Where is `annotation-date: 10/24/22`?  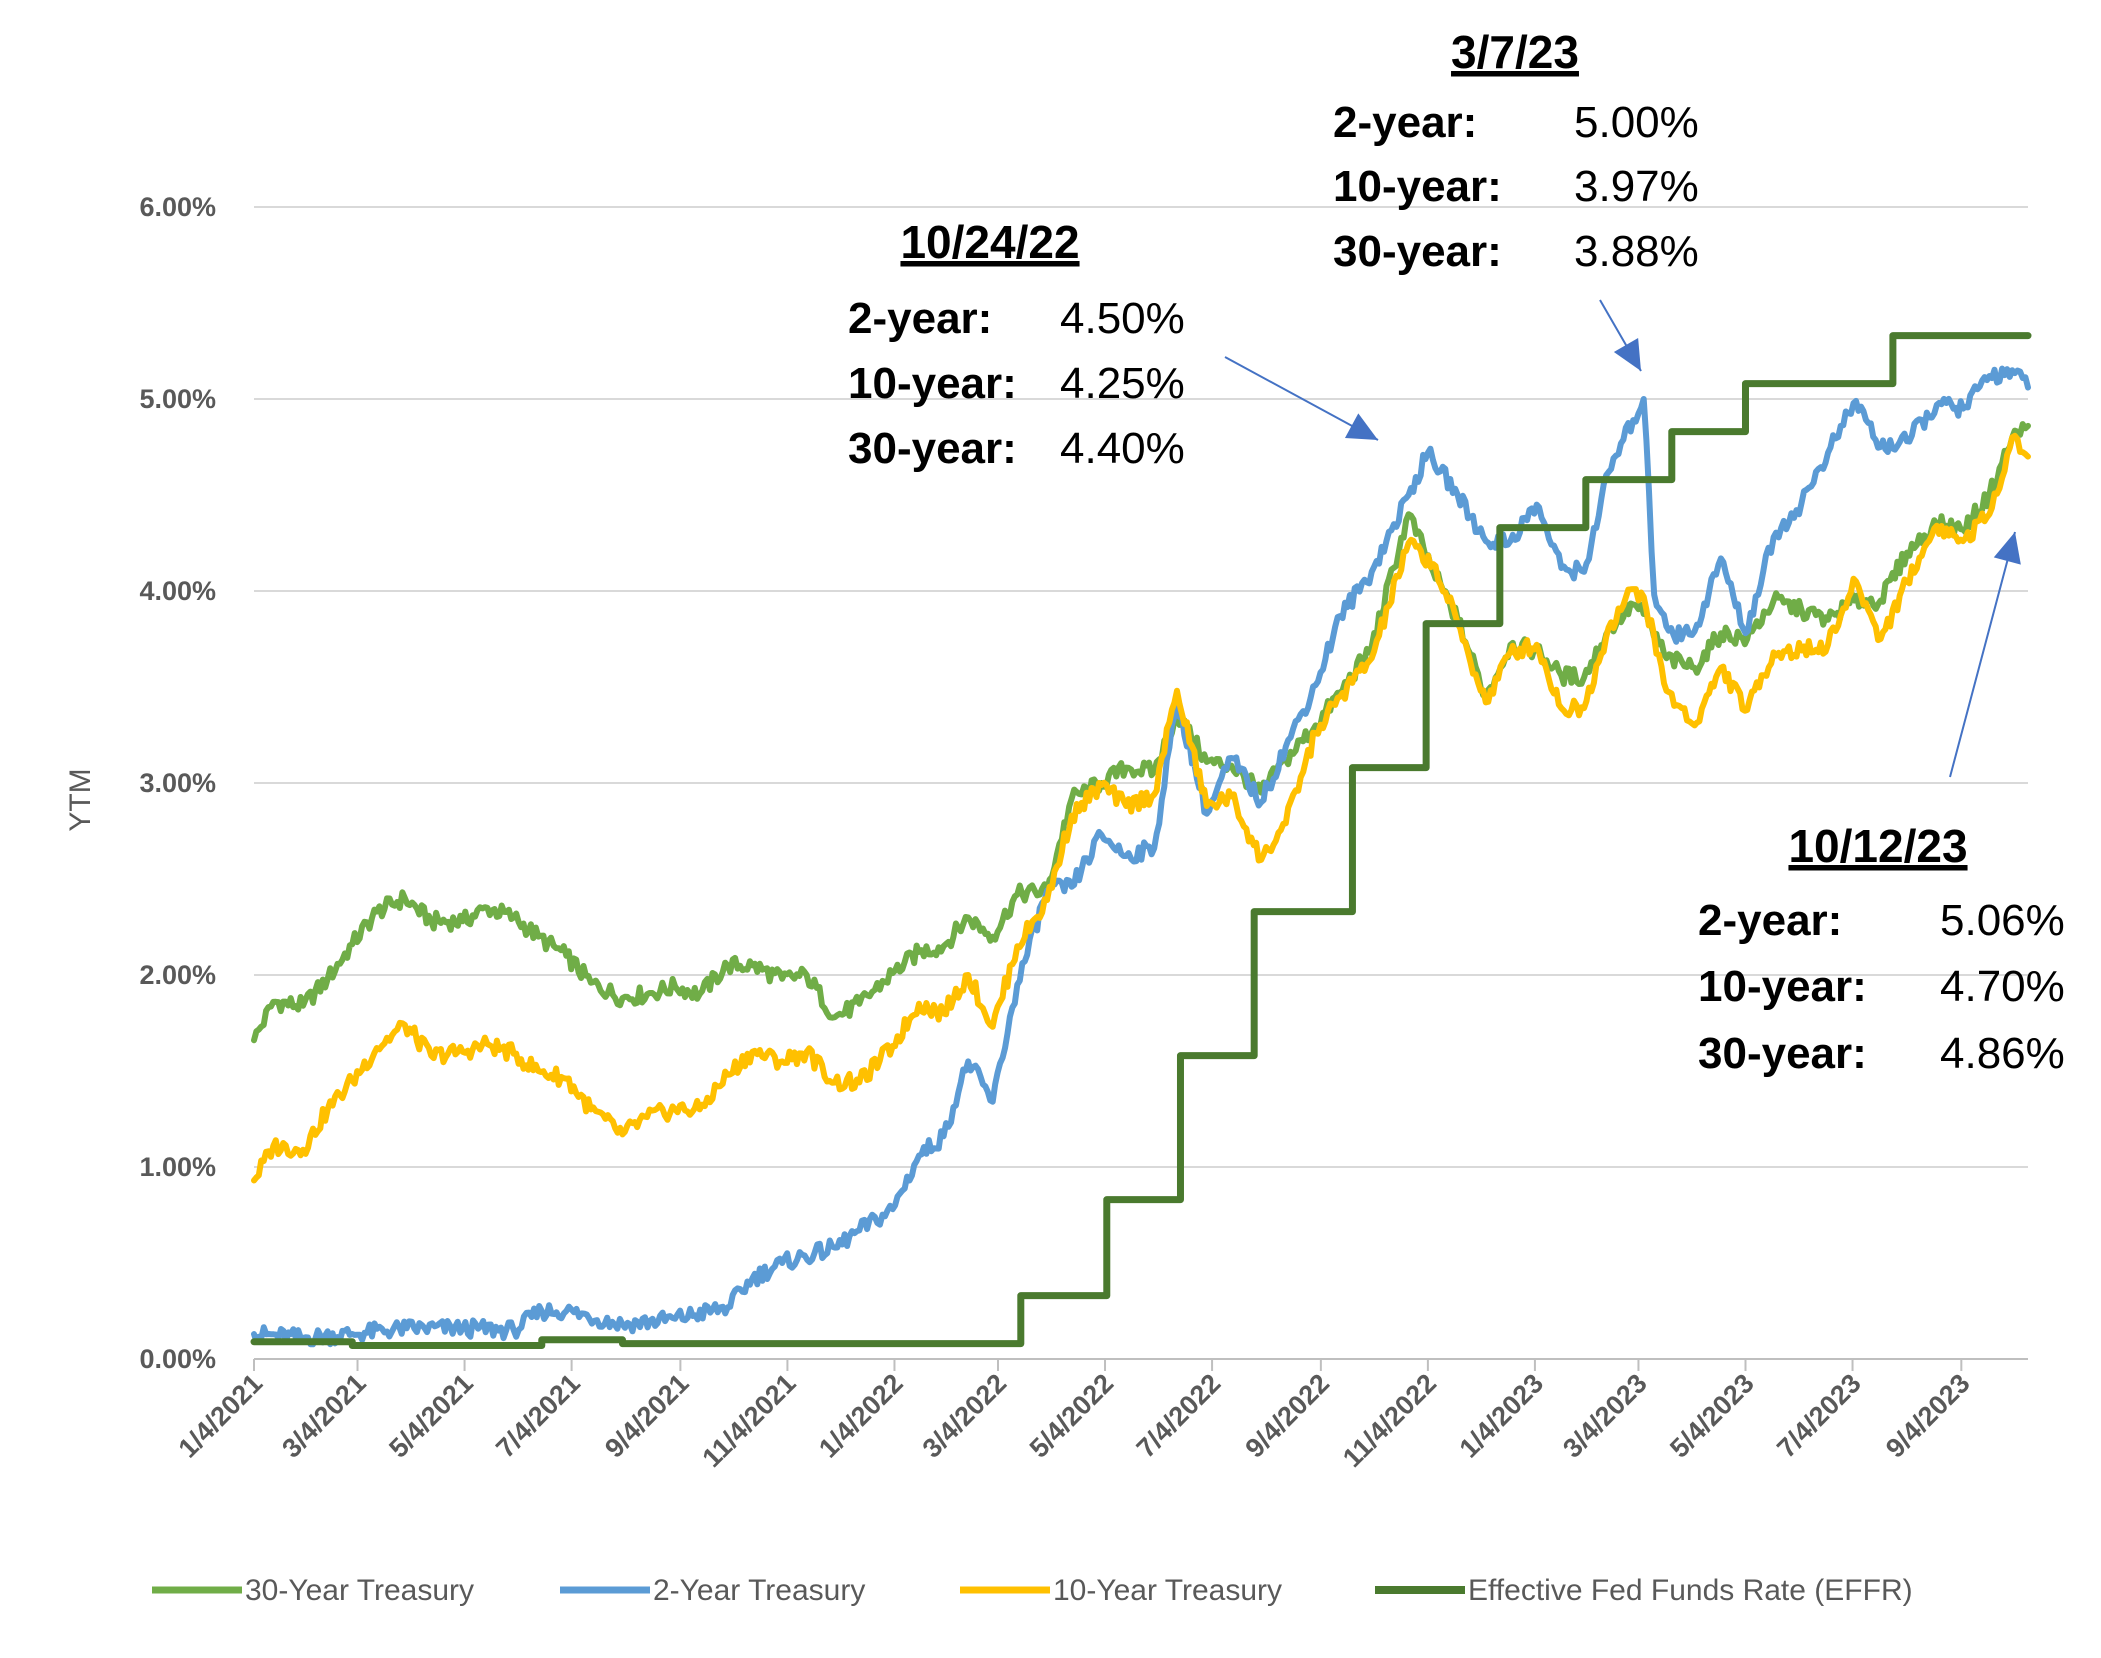
annotation-date: 10/24/22 is located at coordinates (989, 242).